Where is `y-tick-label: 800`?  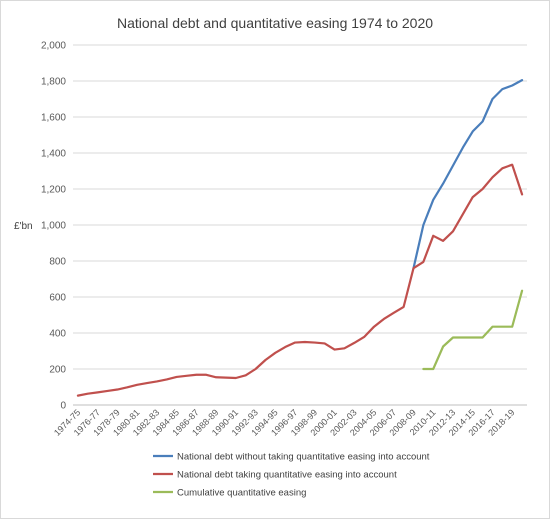
y-tick-label: 800 is located at coordinates (57, 262).